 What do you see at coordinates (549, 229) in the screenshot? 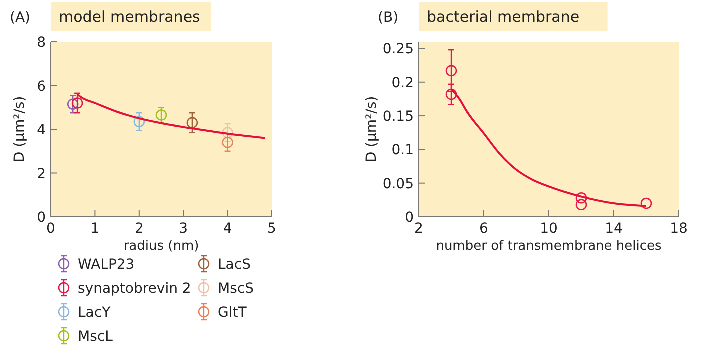
I see `x-tick-label: 10` at bounding box center [549, 229].